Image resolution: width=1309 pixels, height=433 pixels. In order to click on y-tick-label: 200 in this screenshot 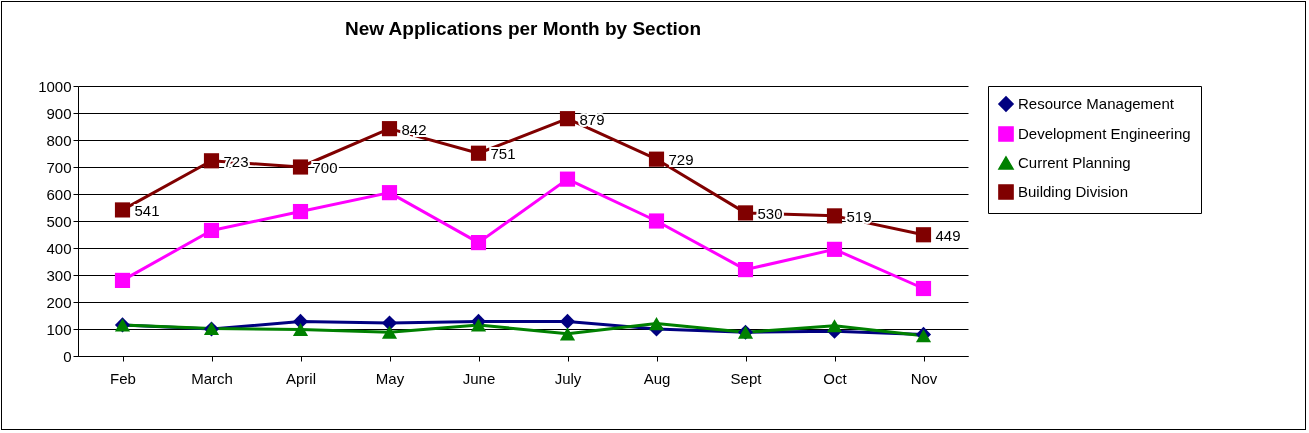, I will do `click(59, 302)`.